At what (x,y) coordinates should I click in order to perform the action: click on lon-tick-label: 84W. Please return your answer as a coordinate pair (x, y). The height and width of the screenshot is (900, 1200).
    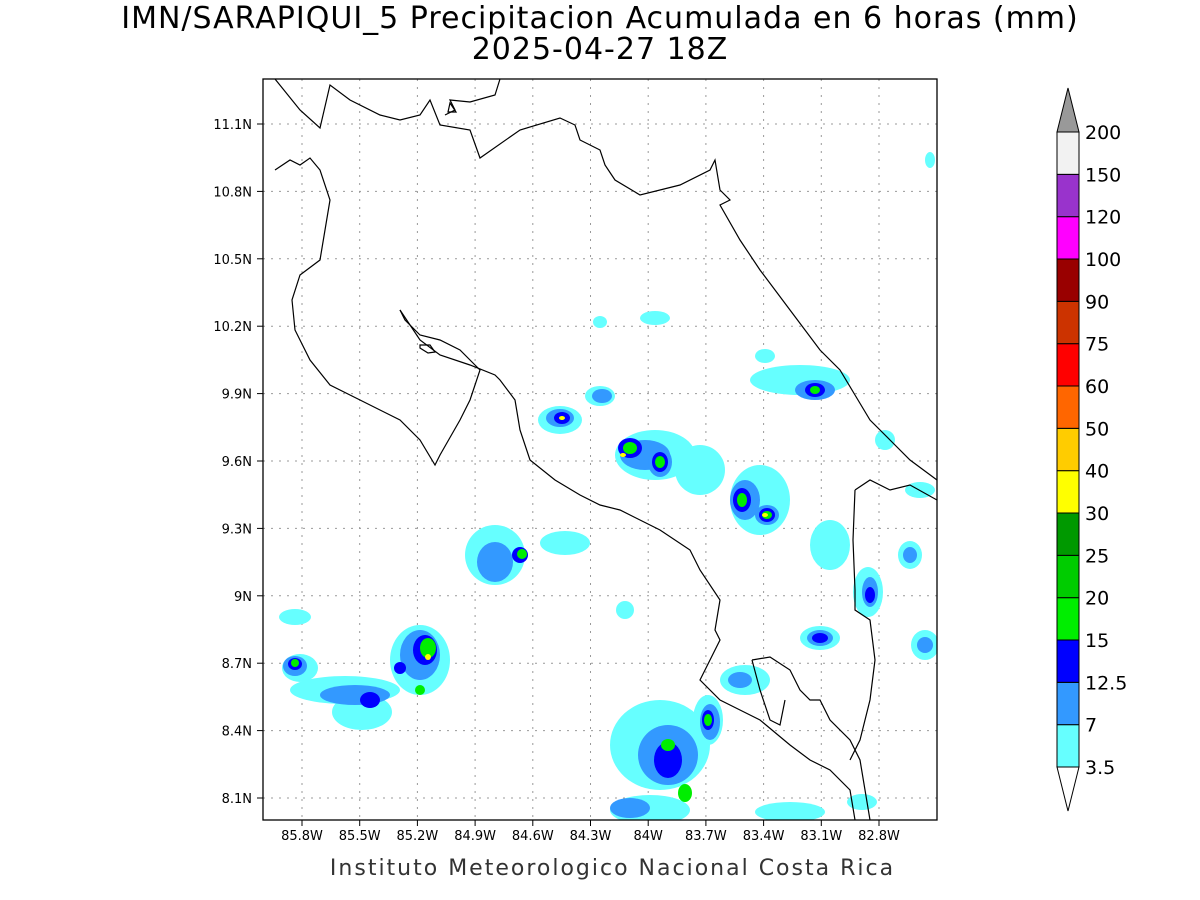
    Looking at the image, I should click on (648, 836).